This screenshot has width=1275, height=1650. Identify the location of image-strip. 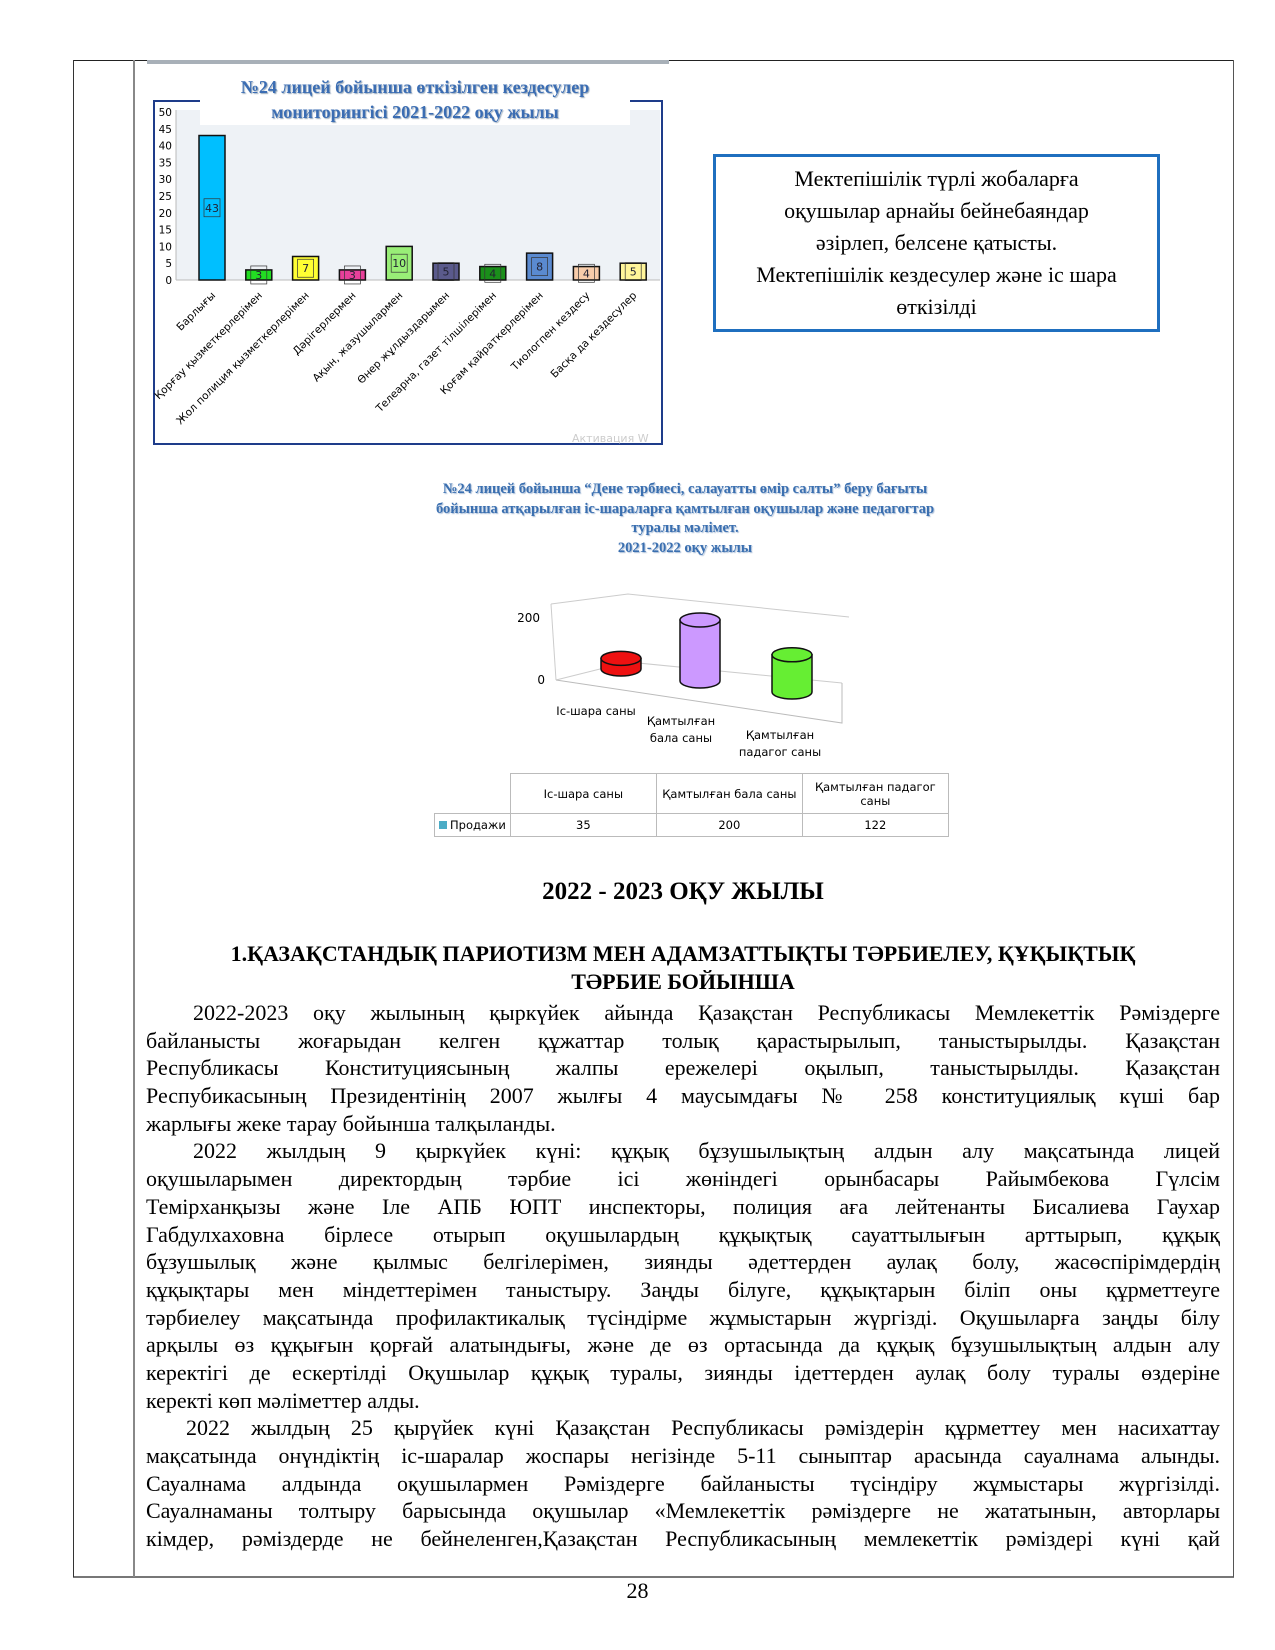
(408, 62).